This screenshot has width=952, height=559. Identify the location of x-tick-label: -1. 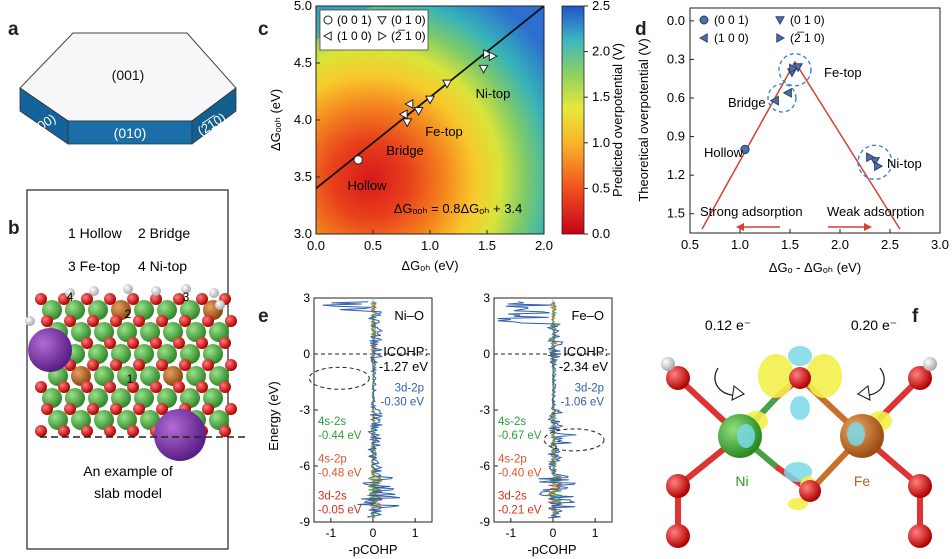
(511, 533).